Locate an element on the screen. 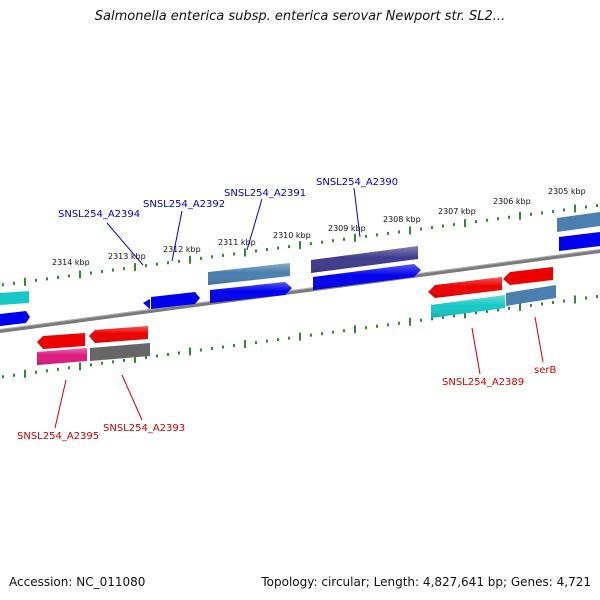 This screenshot has width=600, height=600. reverse-gene-track is located at coordinates (296, 325).